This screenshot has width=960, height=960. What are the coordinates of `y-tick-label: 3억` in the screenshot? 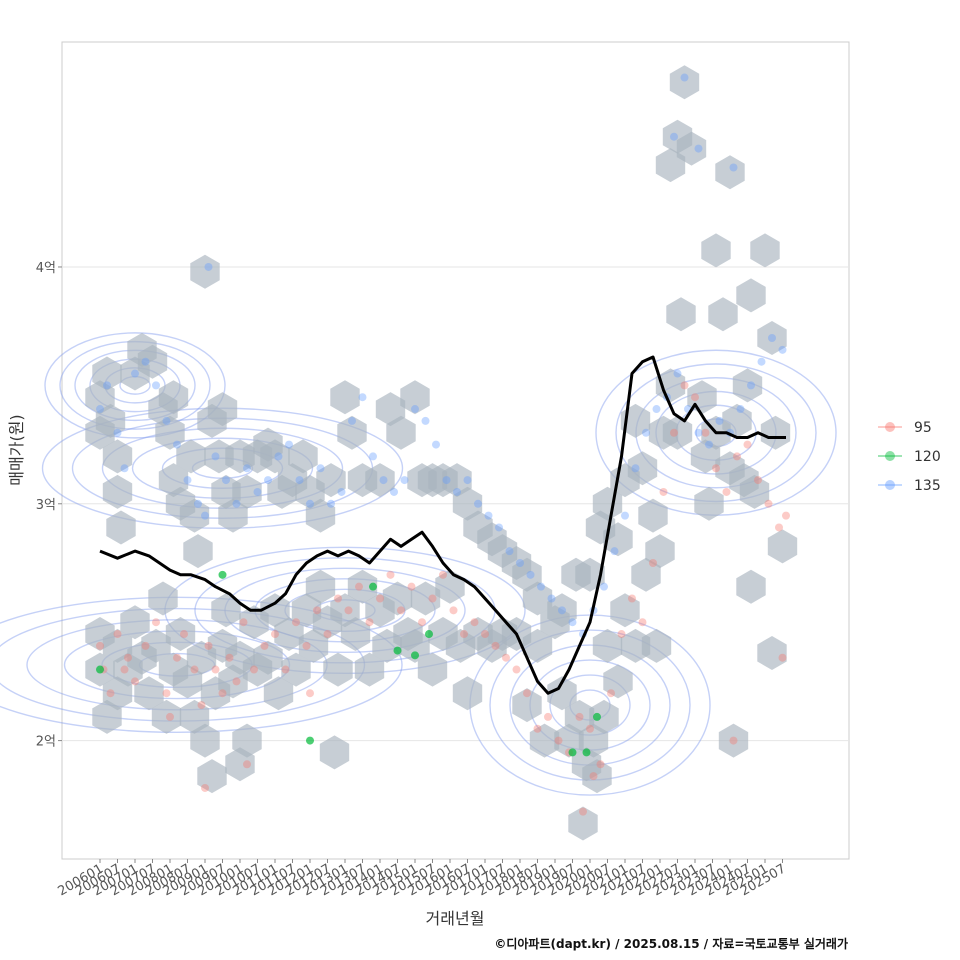 It's located at (46, 505).